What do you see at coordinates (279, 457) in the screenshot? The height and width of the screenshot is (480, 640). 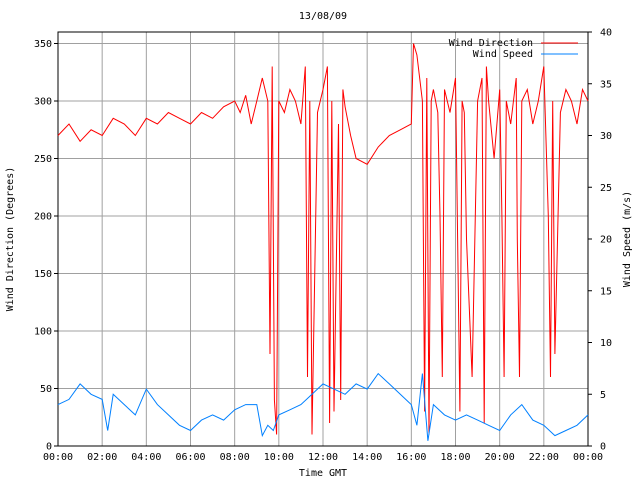 I see `x-tick-label: 10:00` at bounding box center [279, 457].